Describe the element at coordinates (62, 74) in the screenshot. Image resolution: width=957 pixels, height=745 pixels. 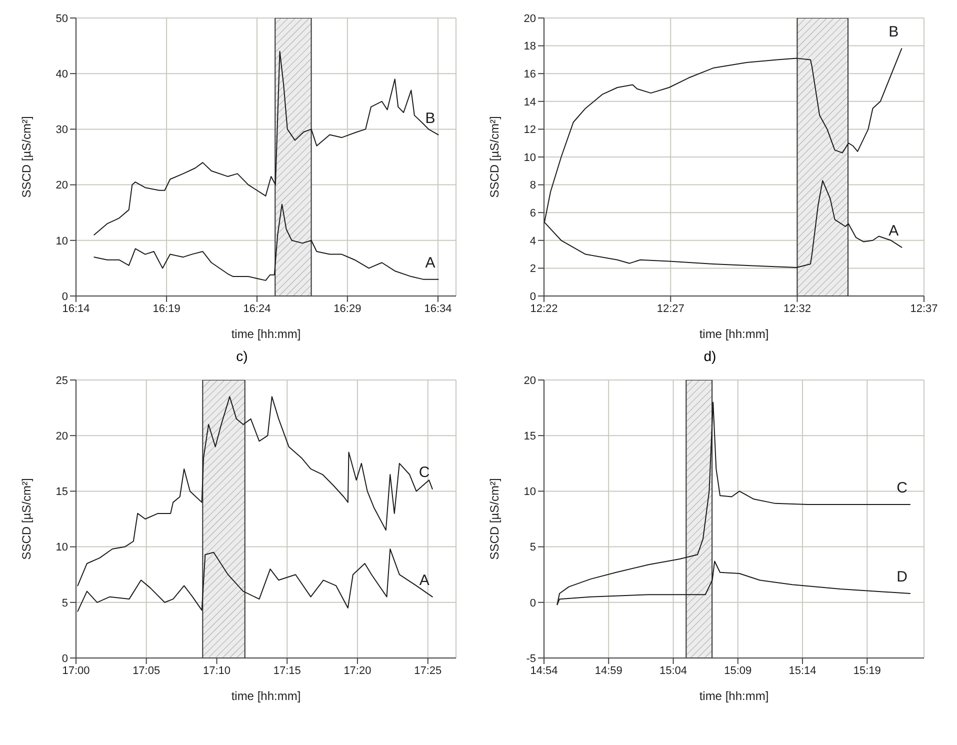
I see `y-tick-label: 40` at that location.